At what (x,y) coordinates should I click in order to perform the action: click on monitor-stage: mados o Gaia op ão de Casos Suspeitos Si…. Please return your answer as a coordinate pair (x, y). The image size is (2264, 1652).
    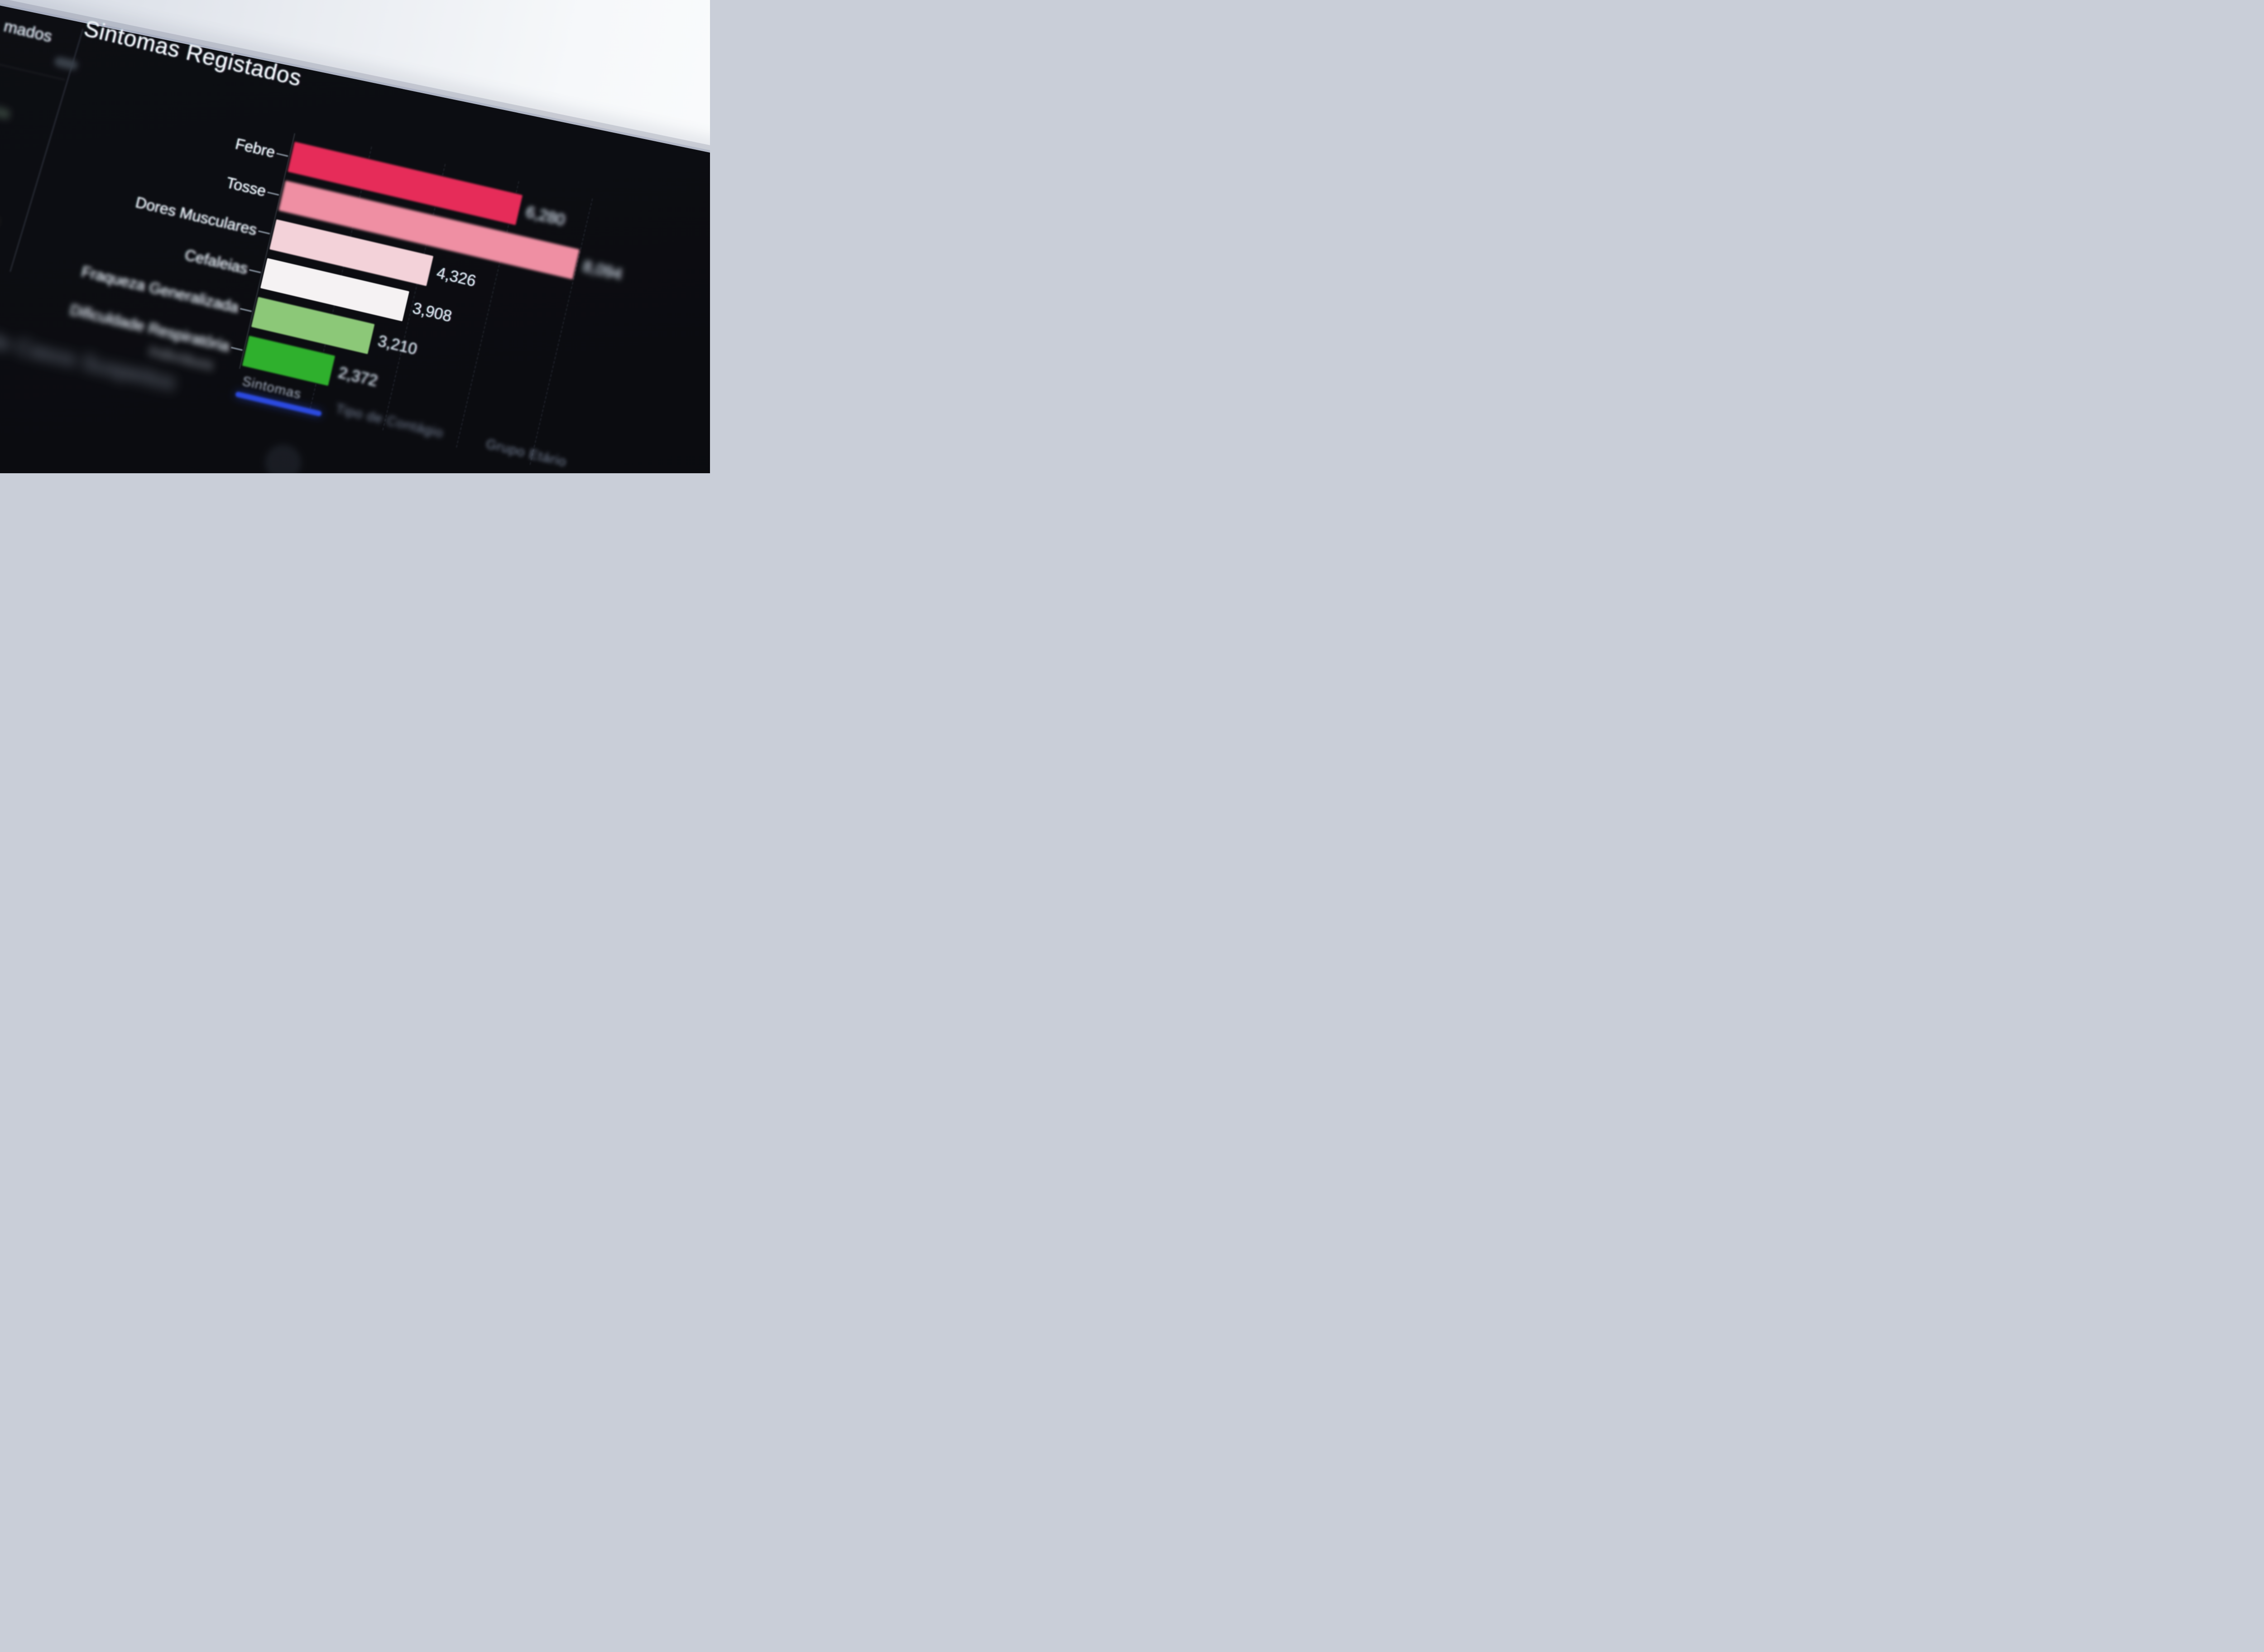
    Looking at the image, I should click on (355, 236).